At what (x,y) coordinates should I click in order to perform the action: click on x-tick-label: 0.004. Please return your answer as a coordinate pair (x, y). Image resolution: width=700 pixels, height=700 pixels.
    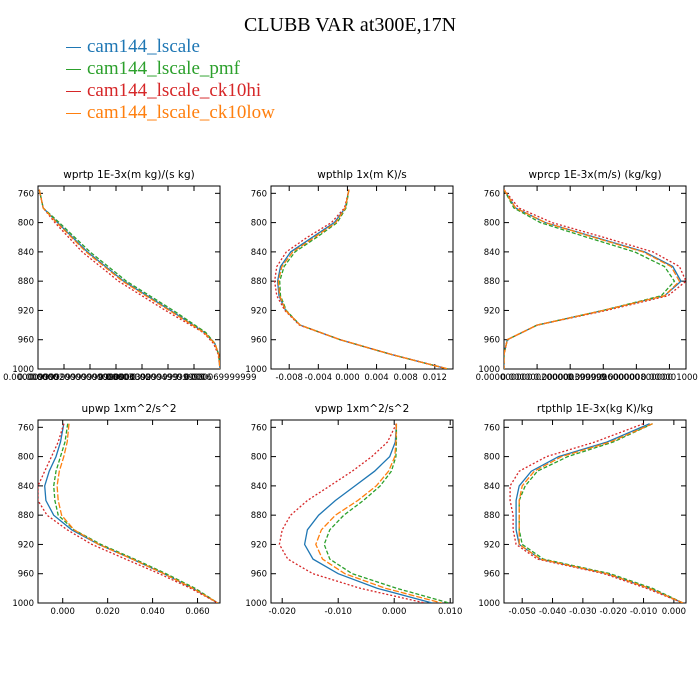
    Looking at the image, I should click on (376, 378).